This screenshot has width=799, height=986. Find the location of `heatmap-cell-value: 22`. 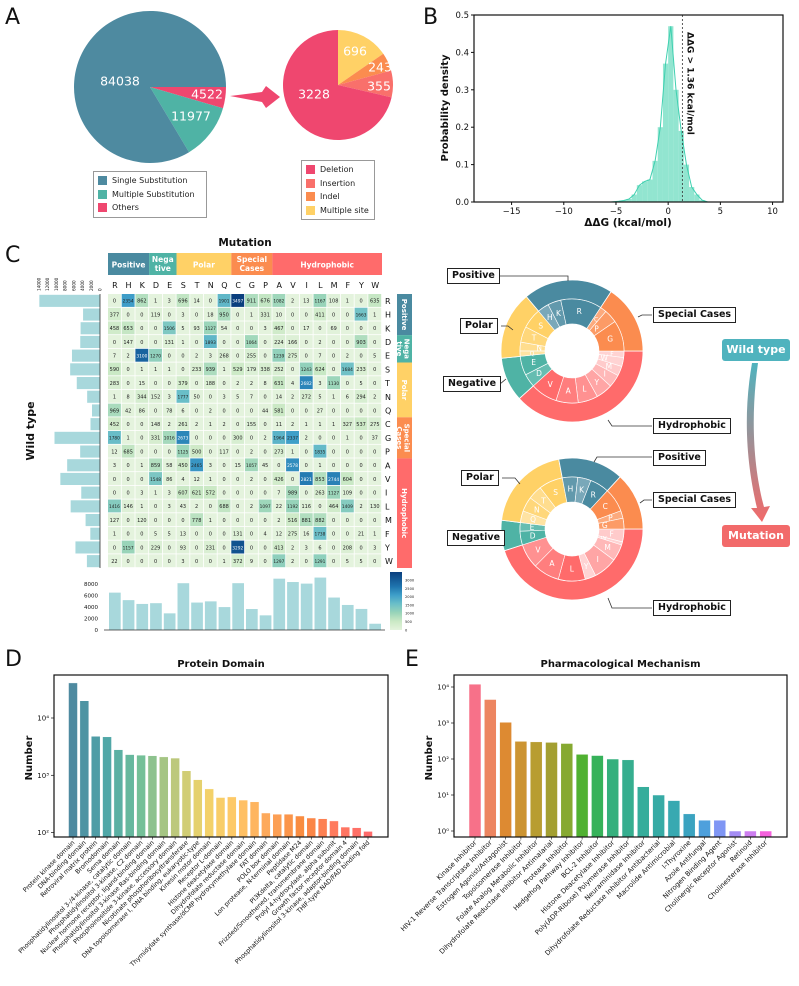

heatmap-cell-value: 22 is located at coordinates (279, 507).